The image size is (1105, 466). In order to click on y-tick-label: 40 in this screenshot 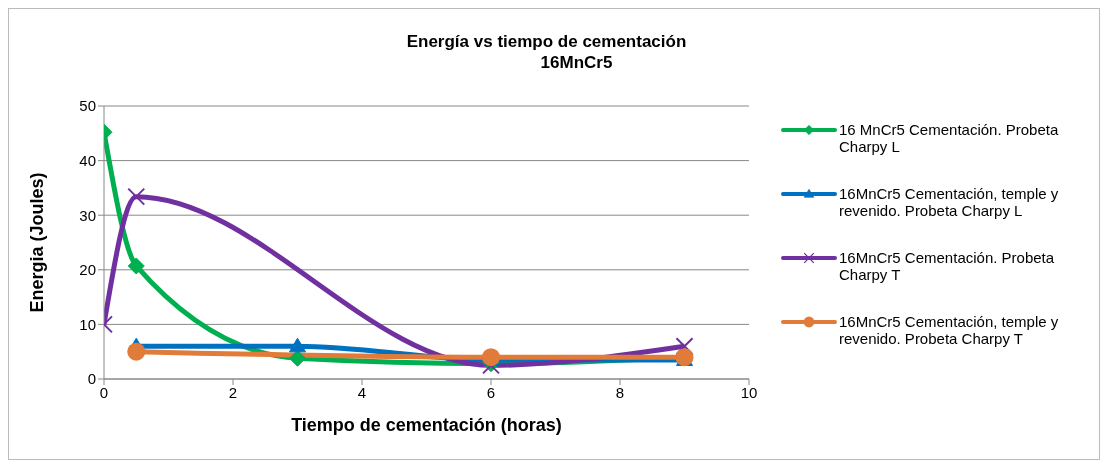, I will do `click(87, 160)`.